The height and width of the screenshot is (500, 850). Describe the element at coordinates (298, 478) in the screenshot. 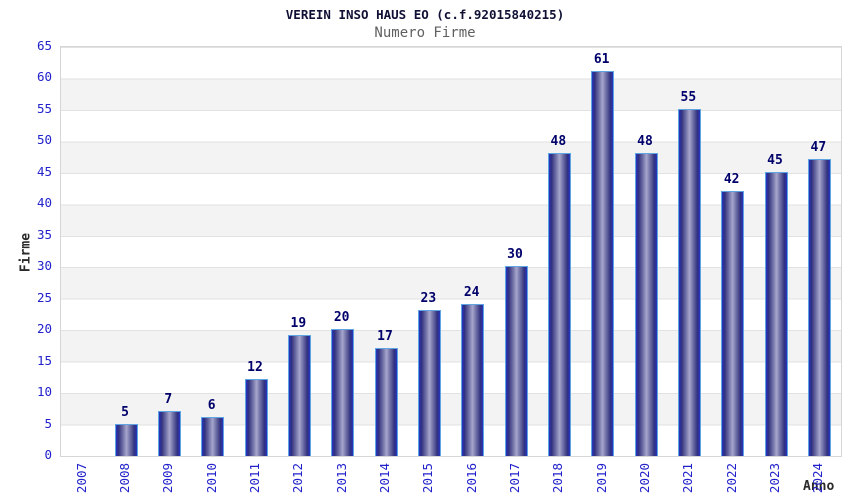

I see `x-tick-label: 2012` at that location.